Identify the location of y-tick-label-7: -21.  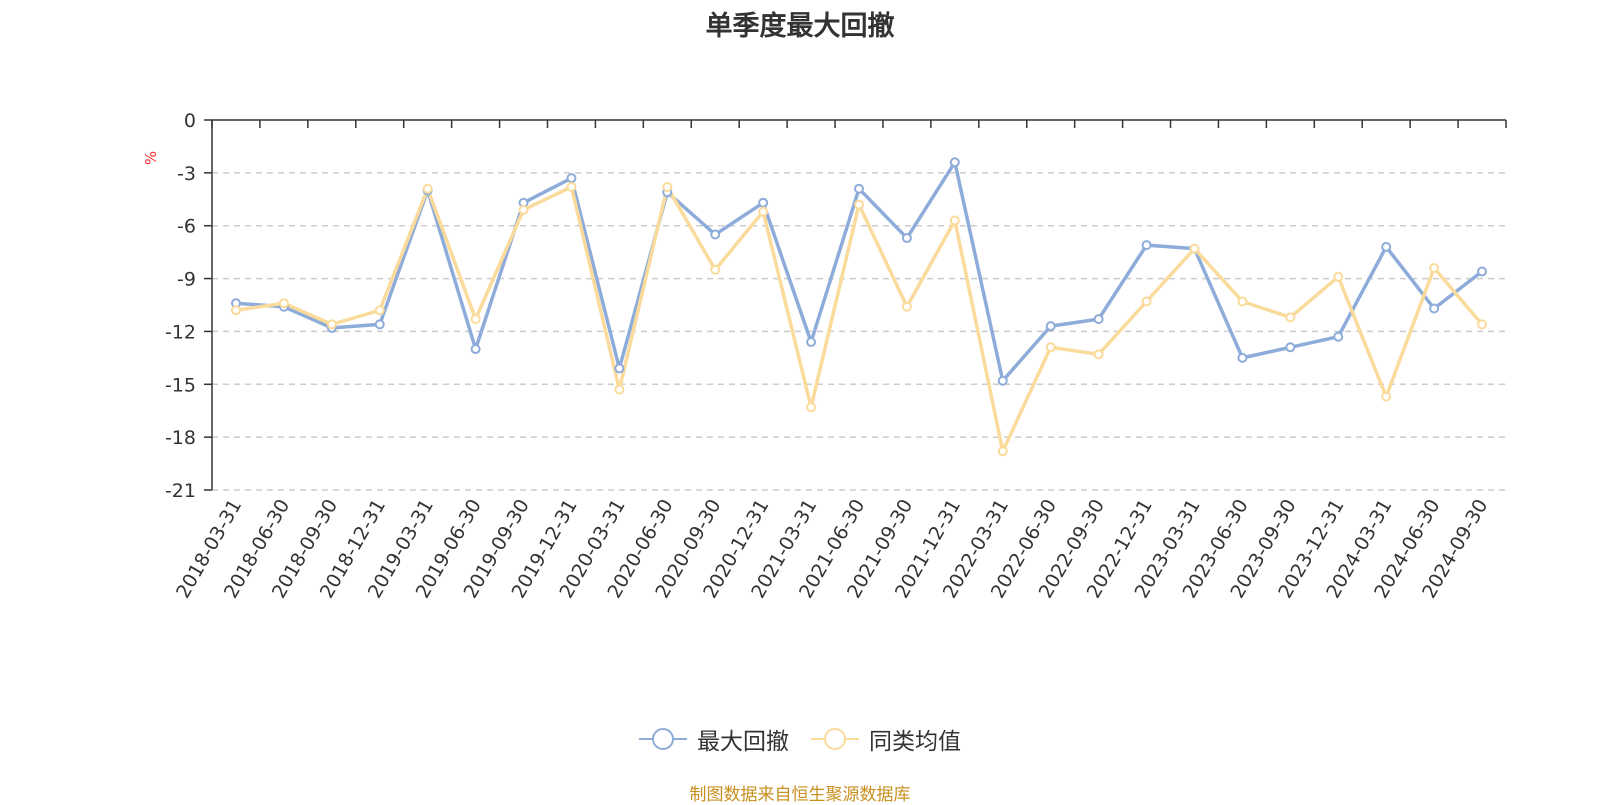
(180, 491).